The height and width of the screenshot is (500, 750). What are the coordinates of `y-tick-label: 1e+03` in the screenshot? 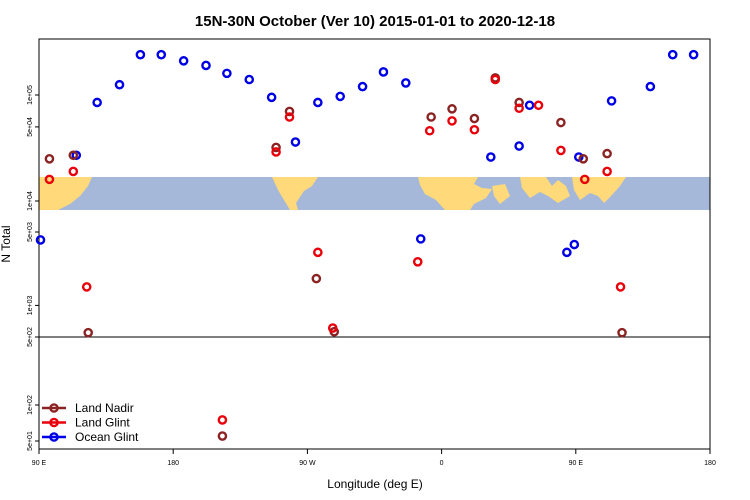 It's located at (30, 305).